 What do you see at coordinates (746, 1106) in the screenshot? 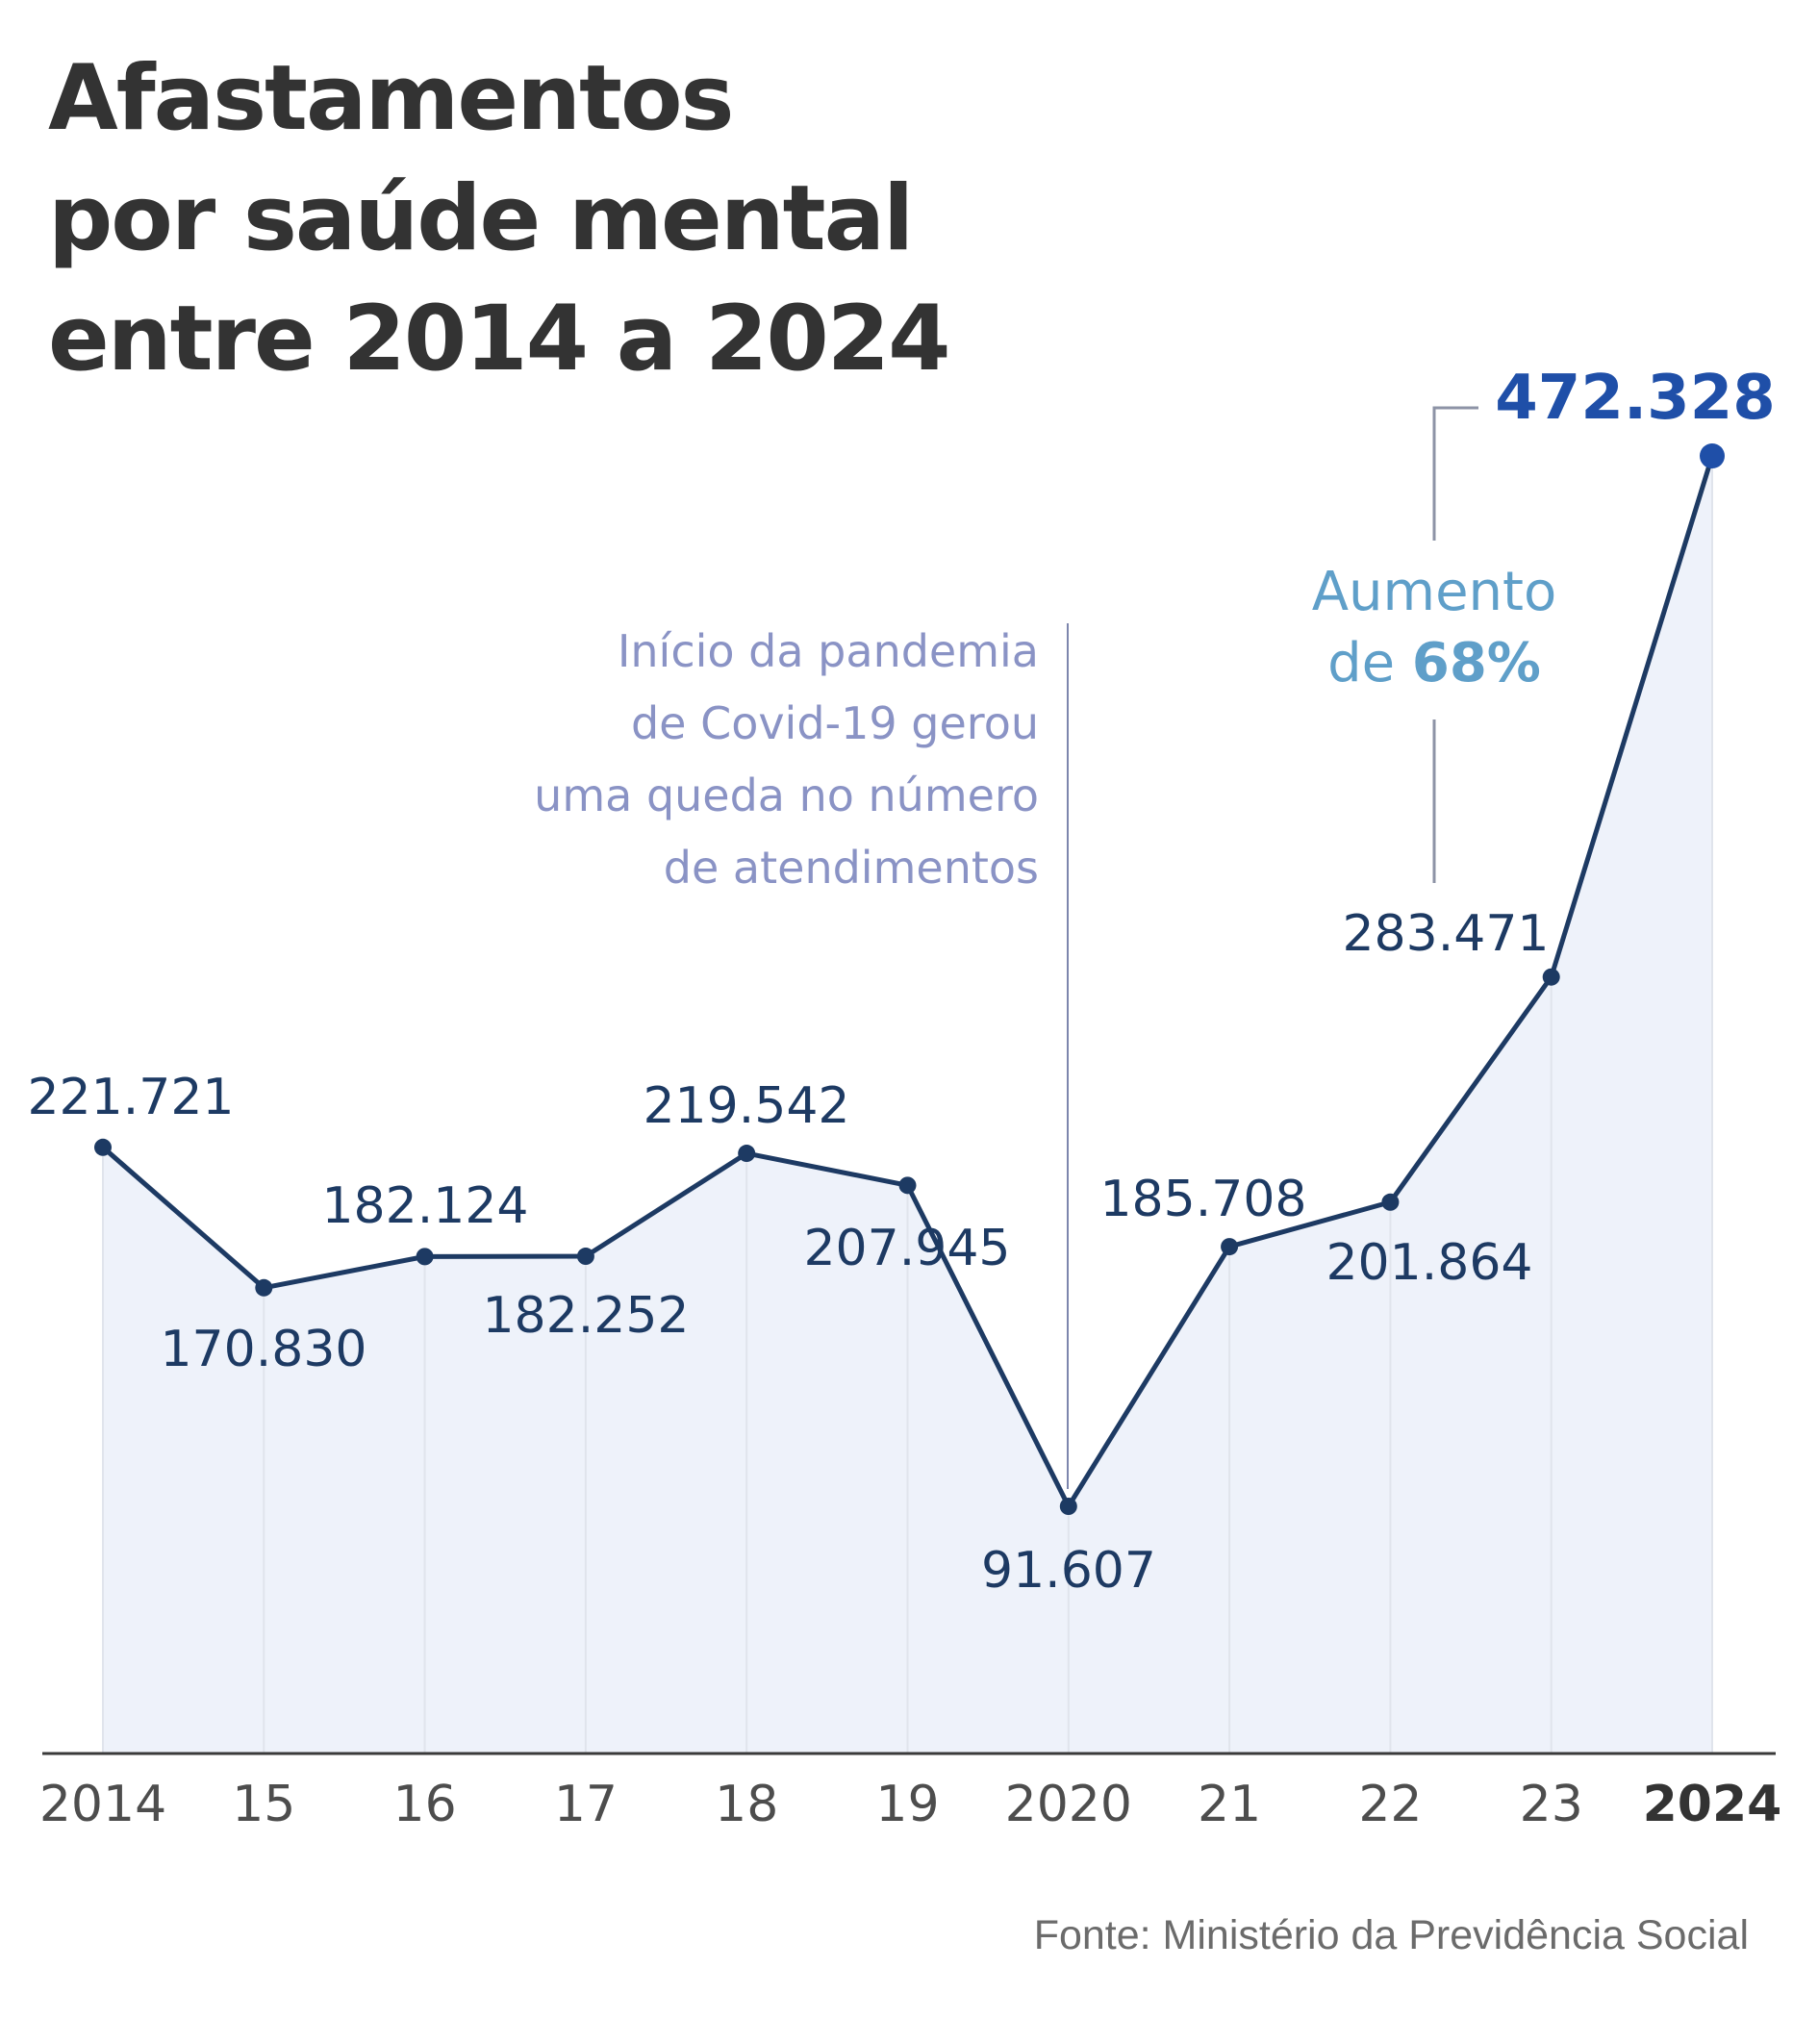
I see `value-label-18: 219.542` at bounding box center [746, 1106].